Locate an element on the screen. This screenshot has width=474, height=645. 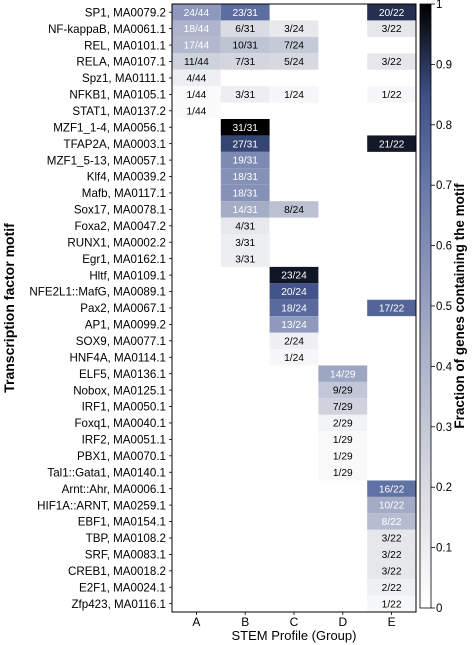
colorbar-tick-label: 0 is located at coordinates (439, 609).